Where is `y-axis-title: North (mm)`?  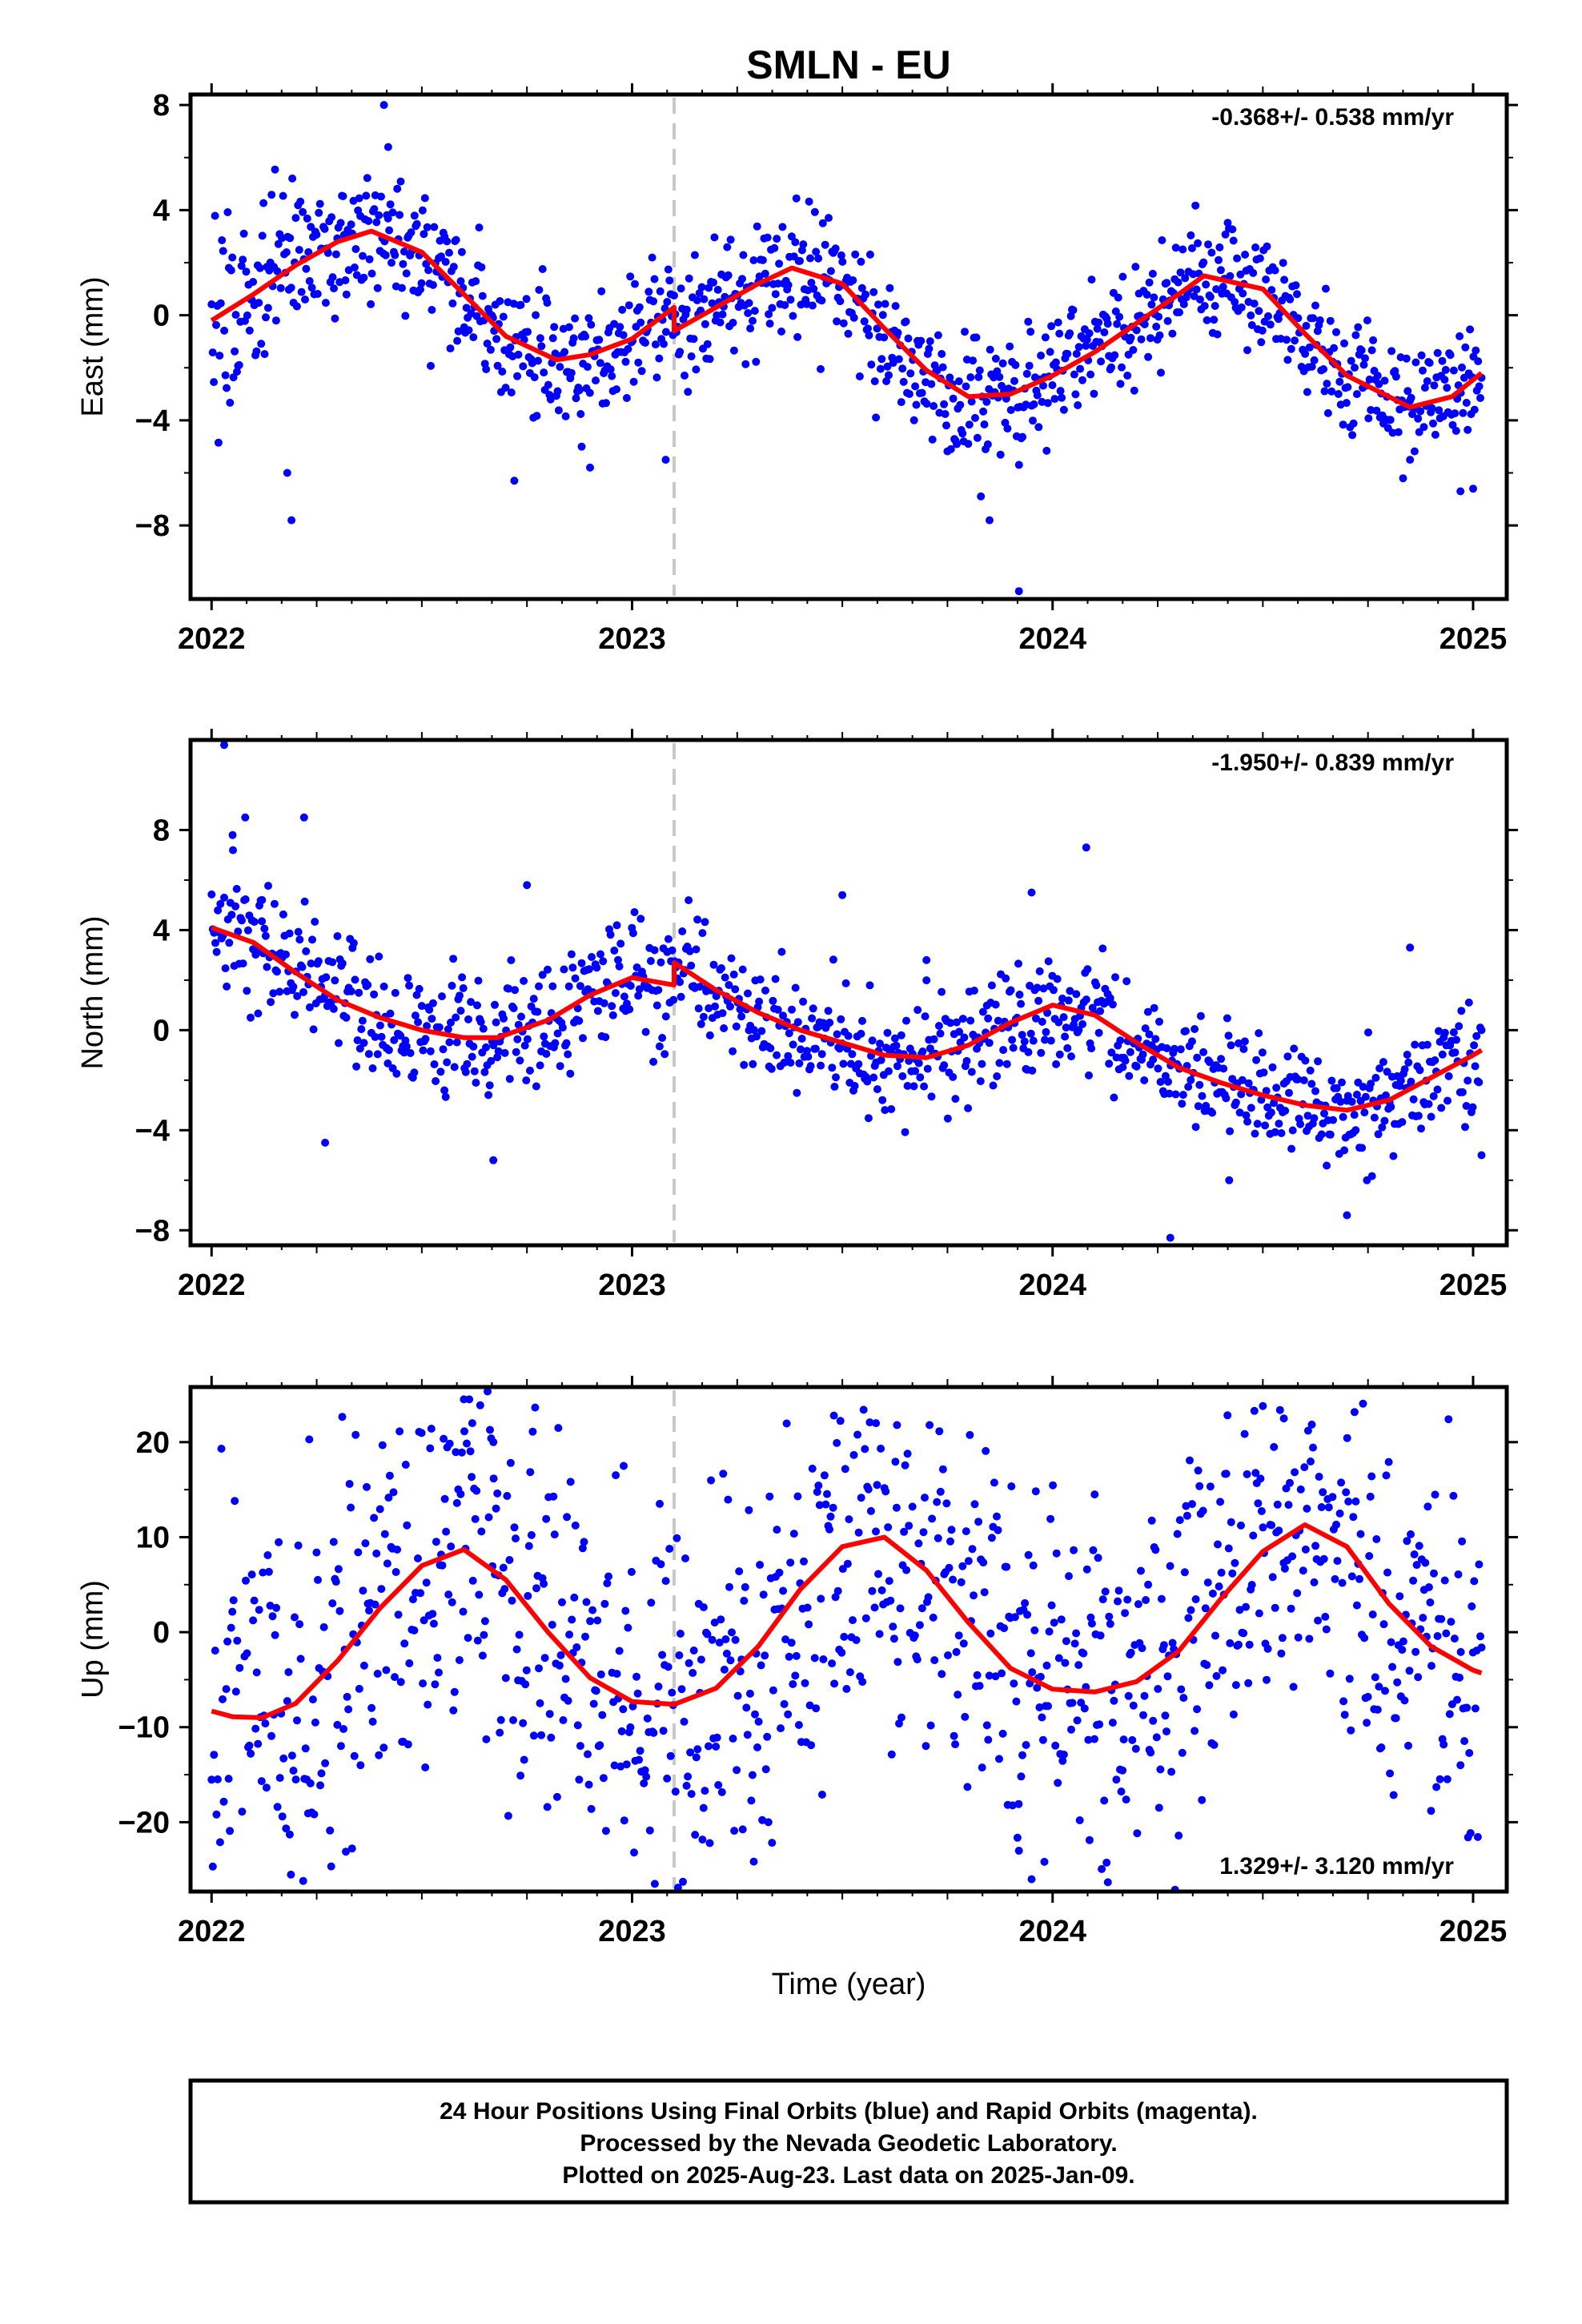 y-axis-title: North (mm) is located at coordinates (93, 992).